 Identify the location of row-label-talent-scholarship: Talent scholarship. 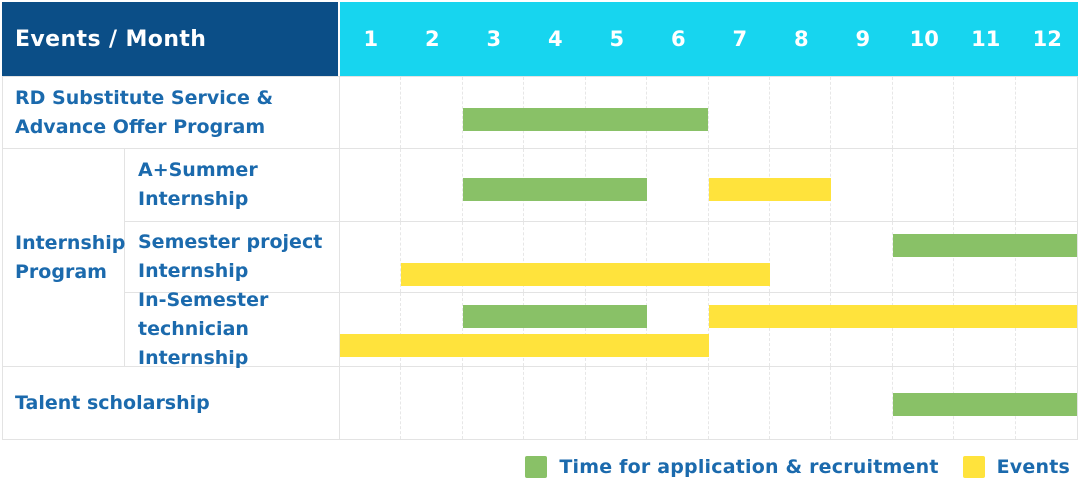
(171, 403).